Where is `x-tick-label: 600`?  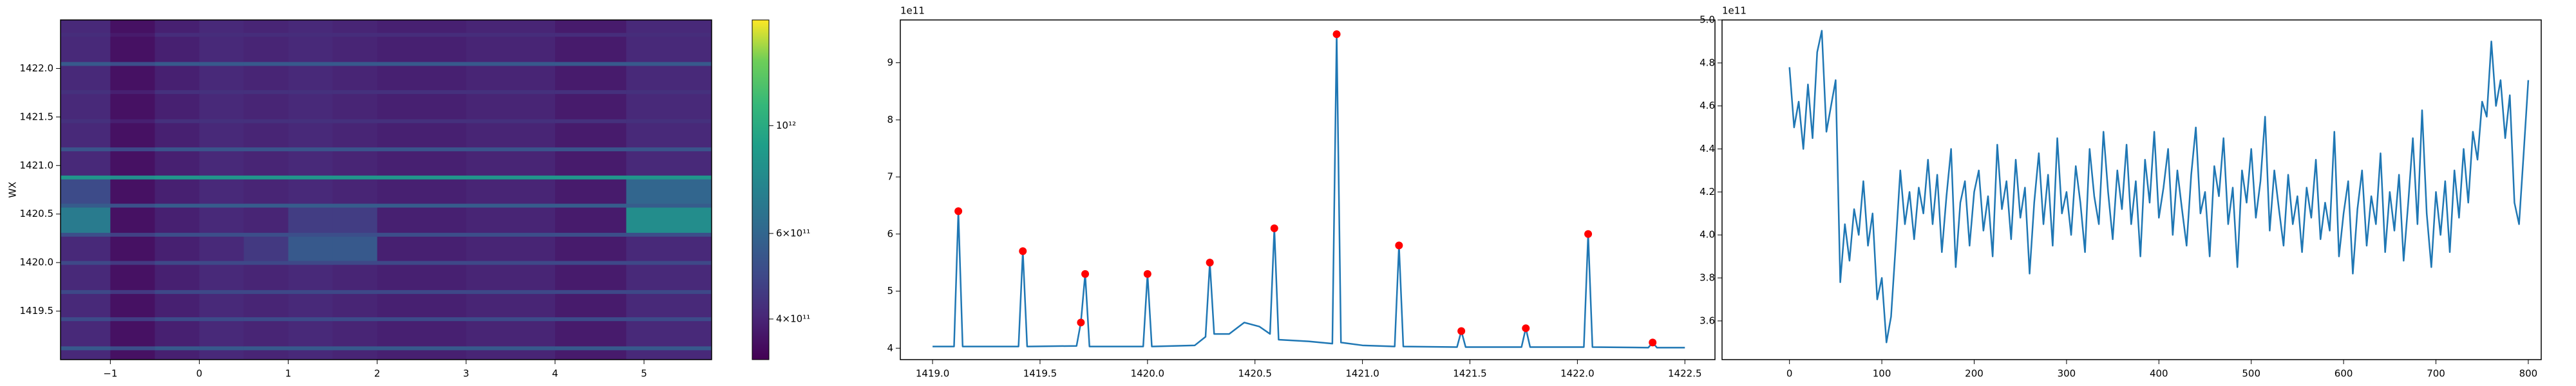 x-tick-label: 600 is located at coordinates (2343, 374).